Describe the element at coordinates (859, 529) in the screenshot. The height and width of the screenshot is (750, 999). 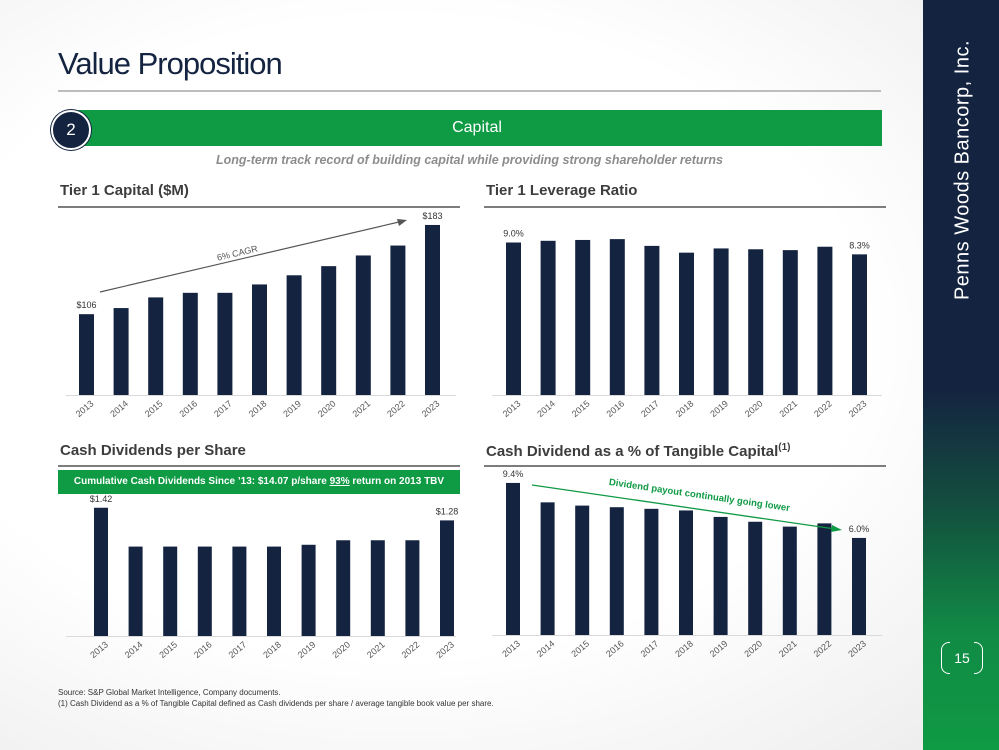
I see `data-label: 6.0%` at that location.